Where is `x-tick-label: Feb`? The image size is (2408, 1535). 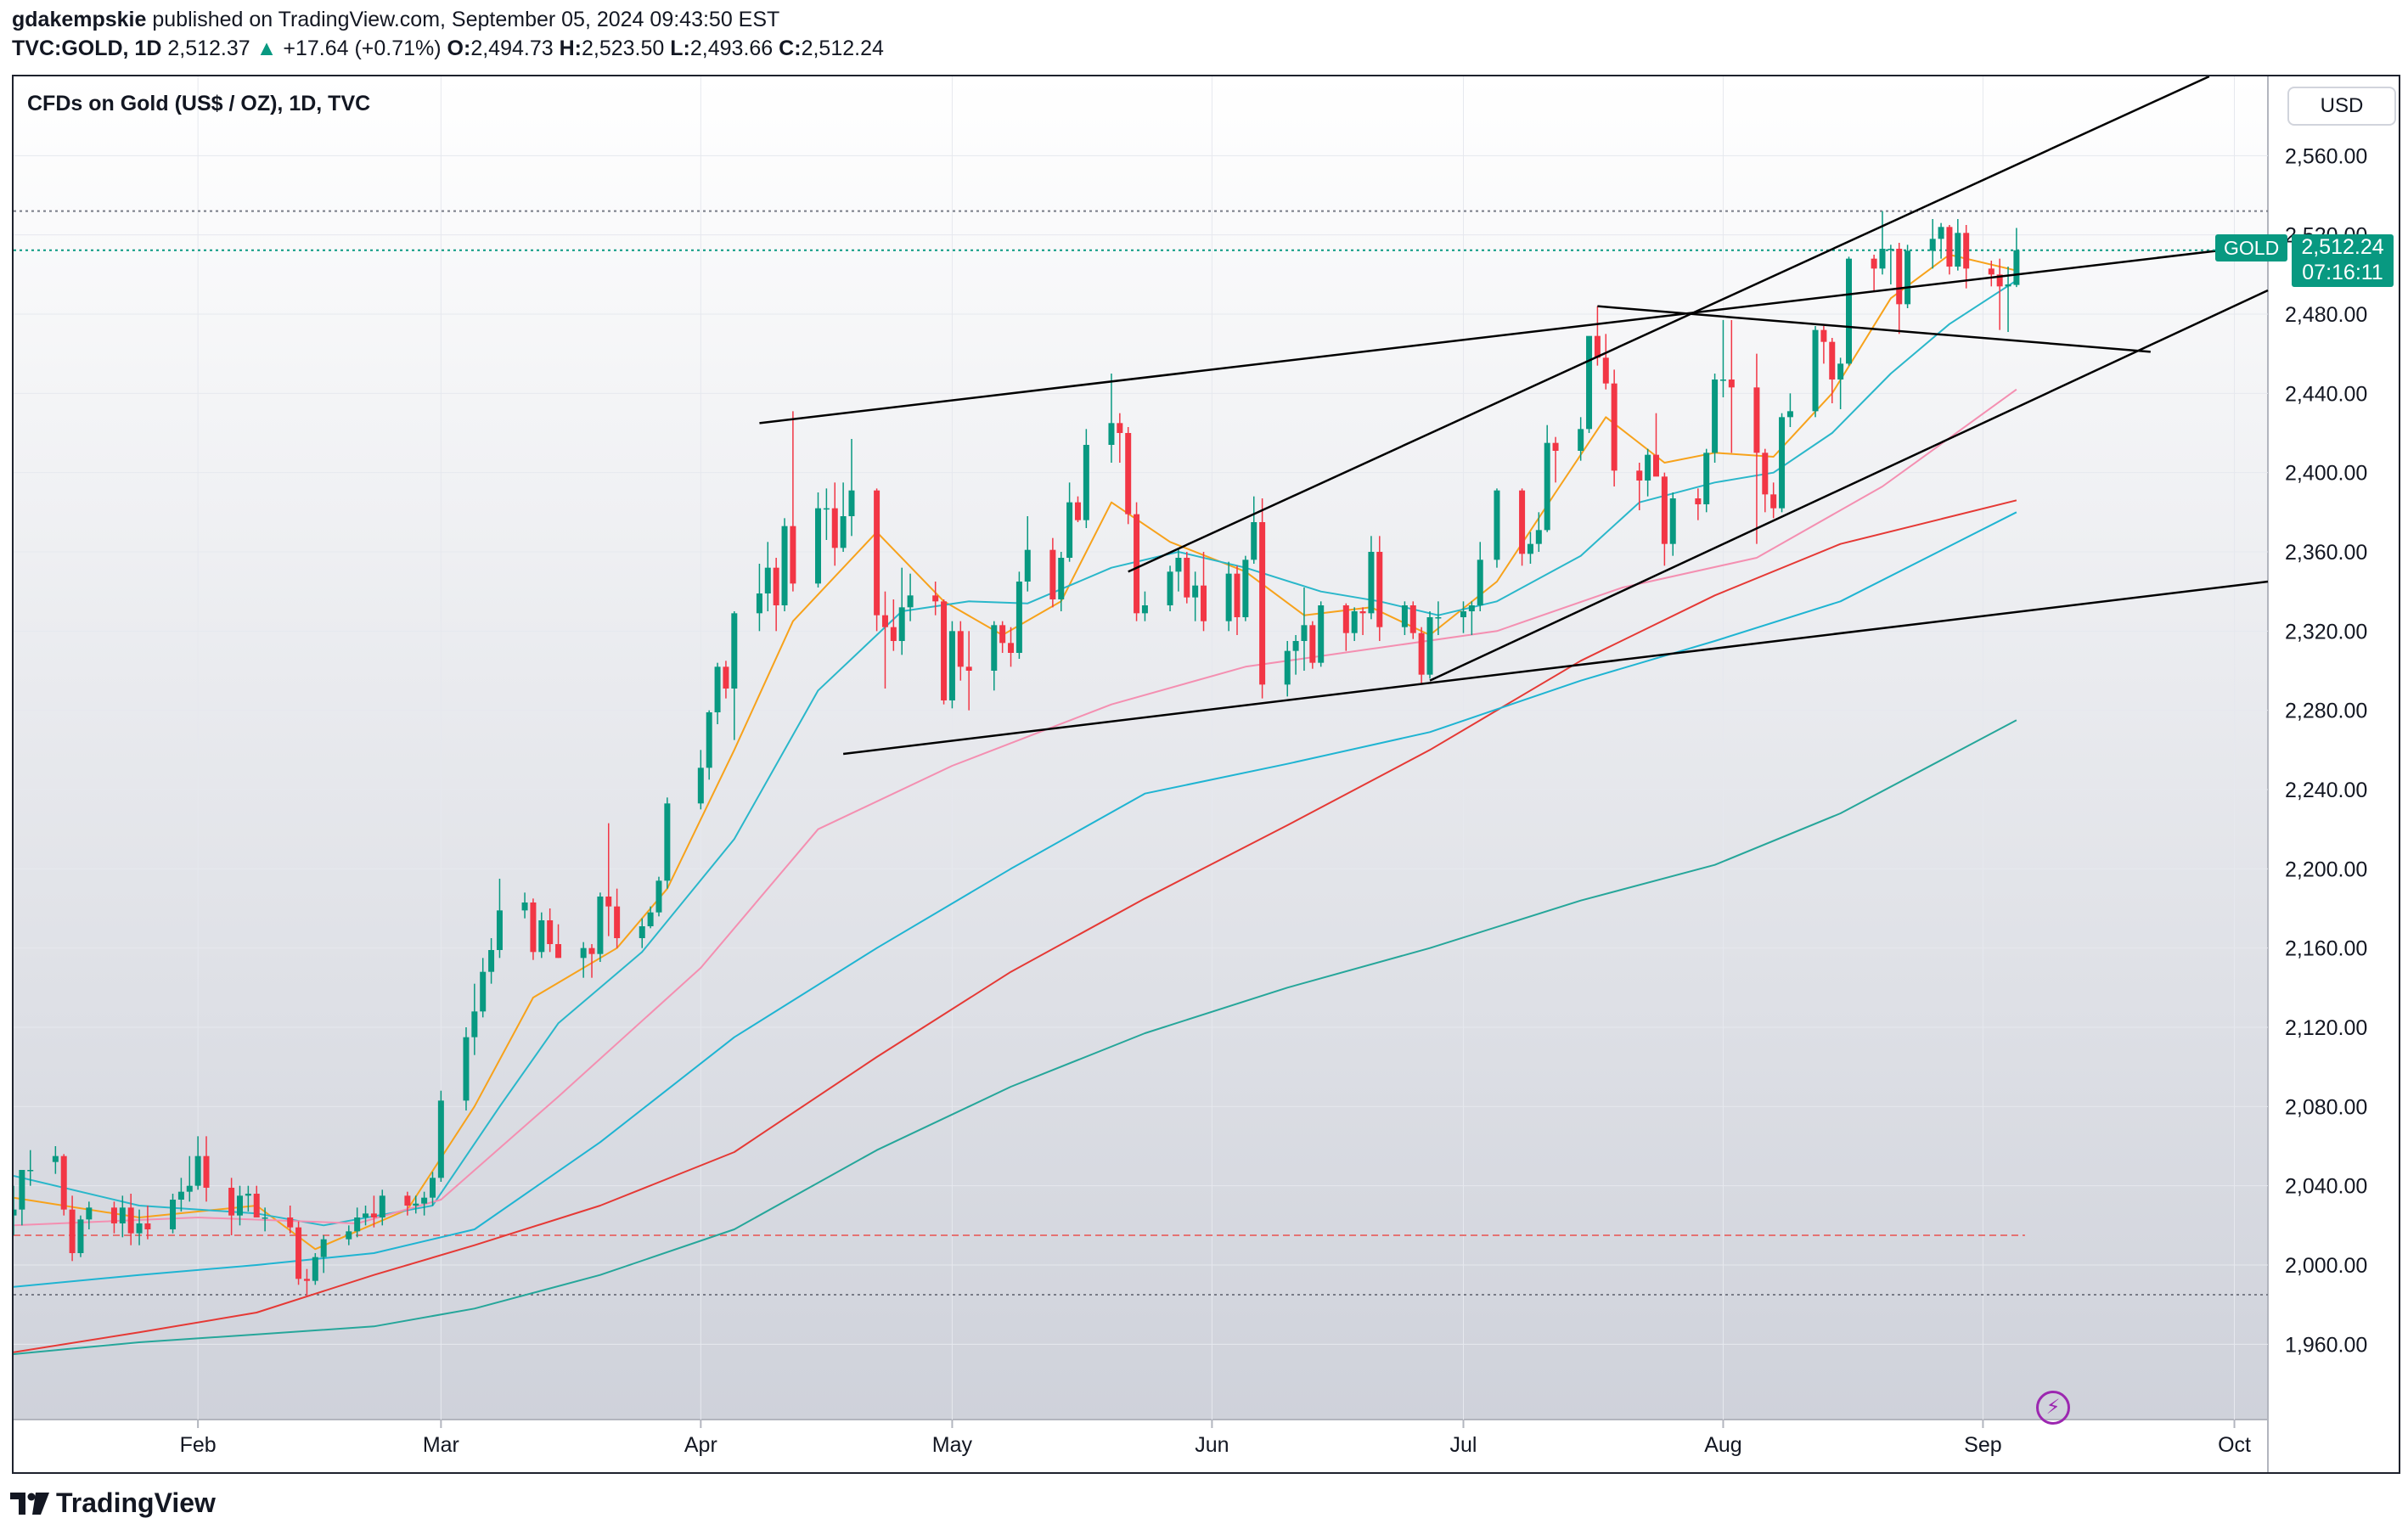
x-tick-label: Feb is located at coordinates (198, 1445).